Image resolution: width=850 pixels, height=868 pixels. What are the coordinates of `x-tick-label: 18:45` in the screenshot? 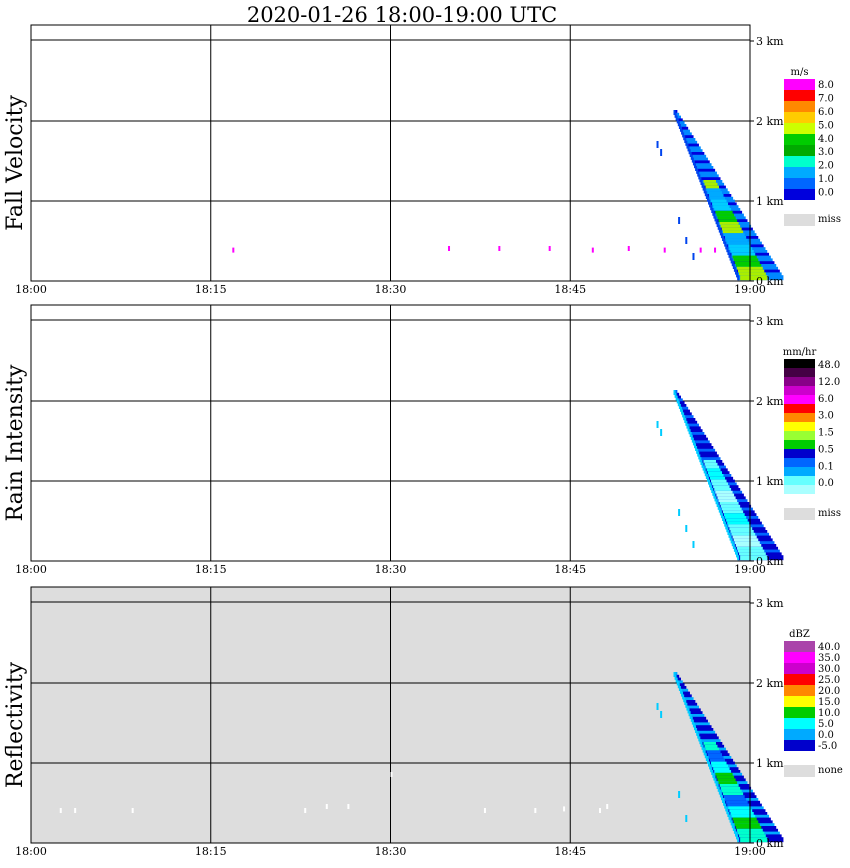 It's located at (570, 289).